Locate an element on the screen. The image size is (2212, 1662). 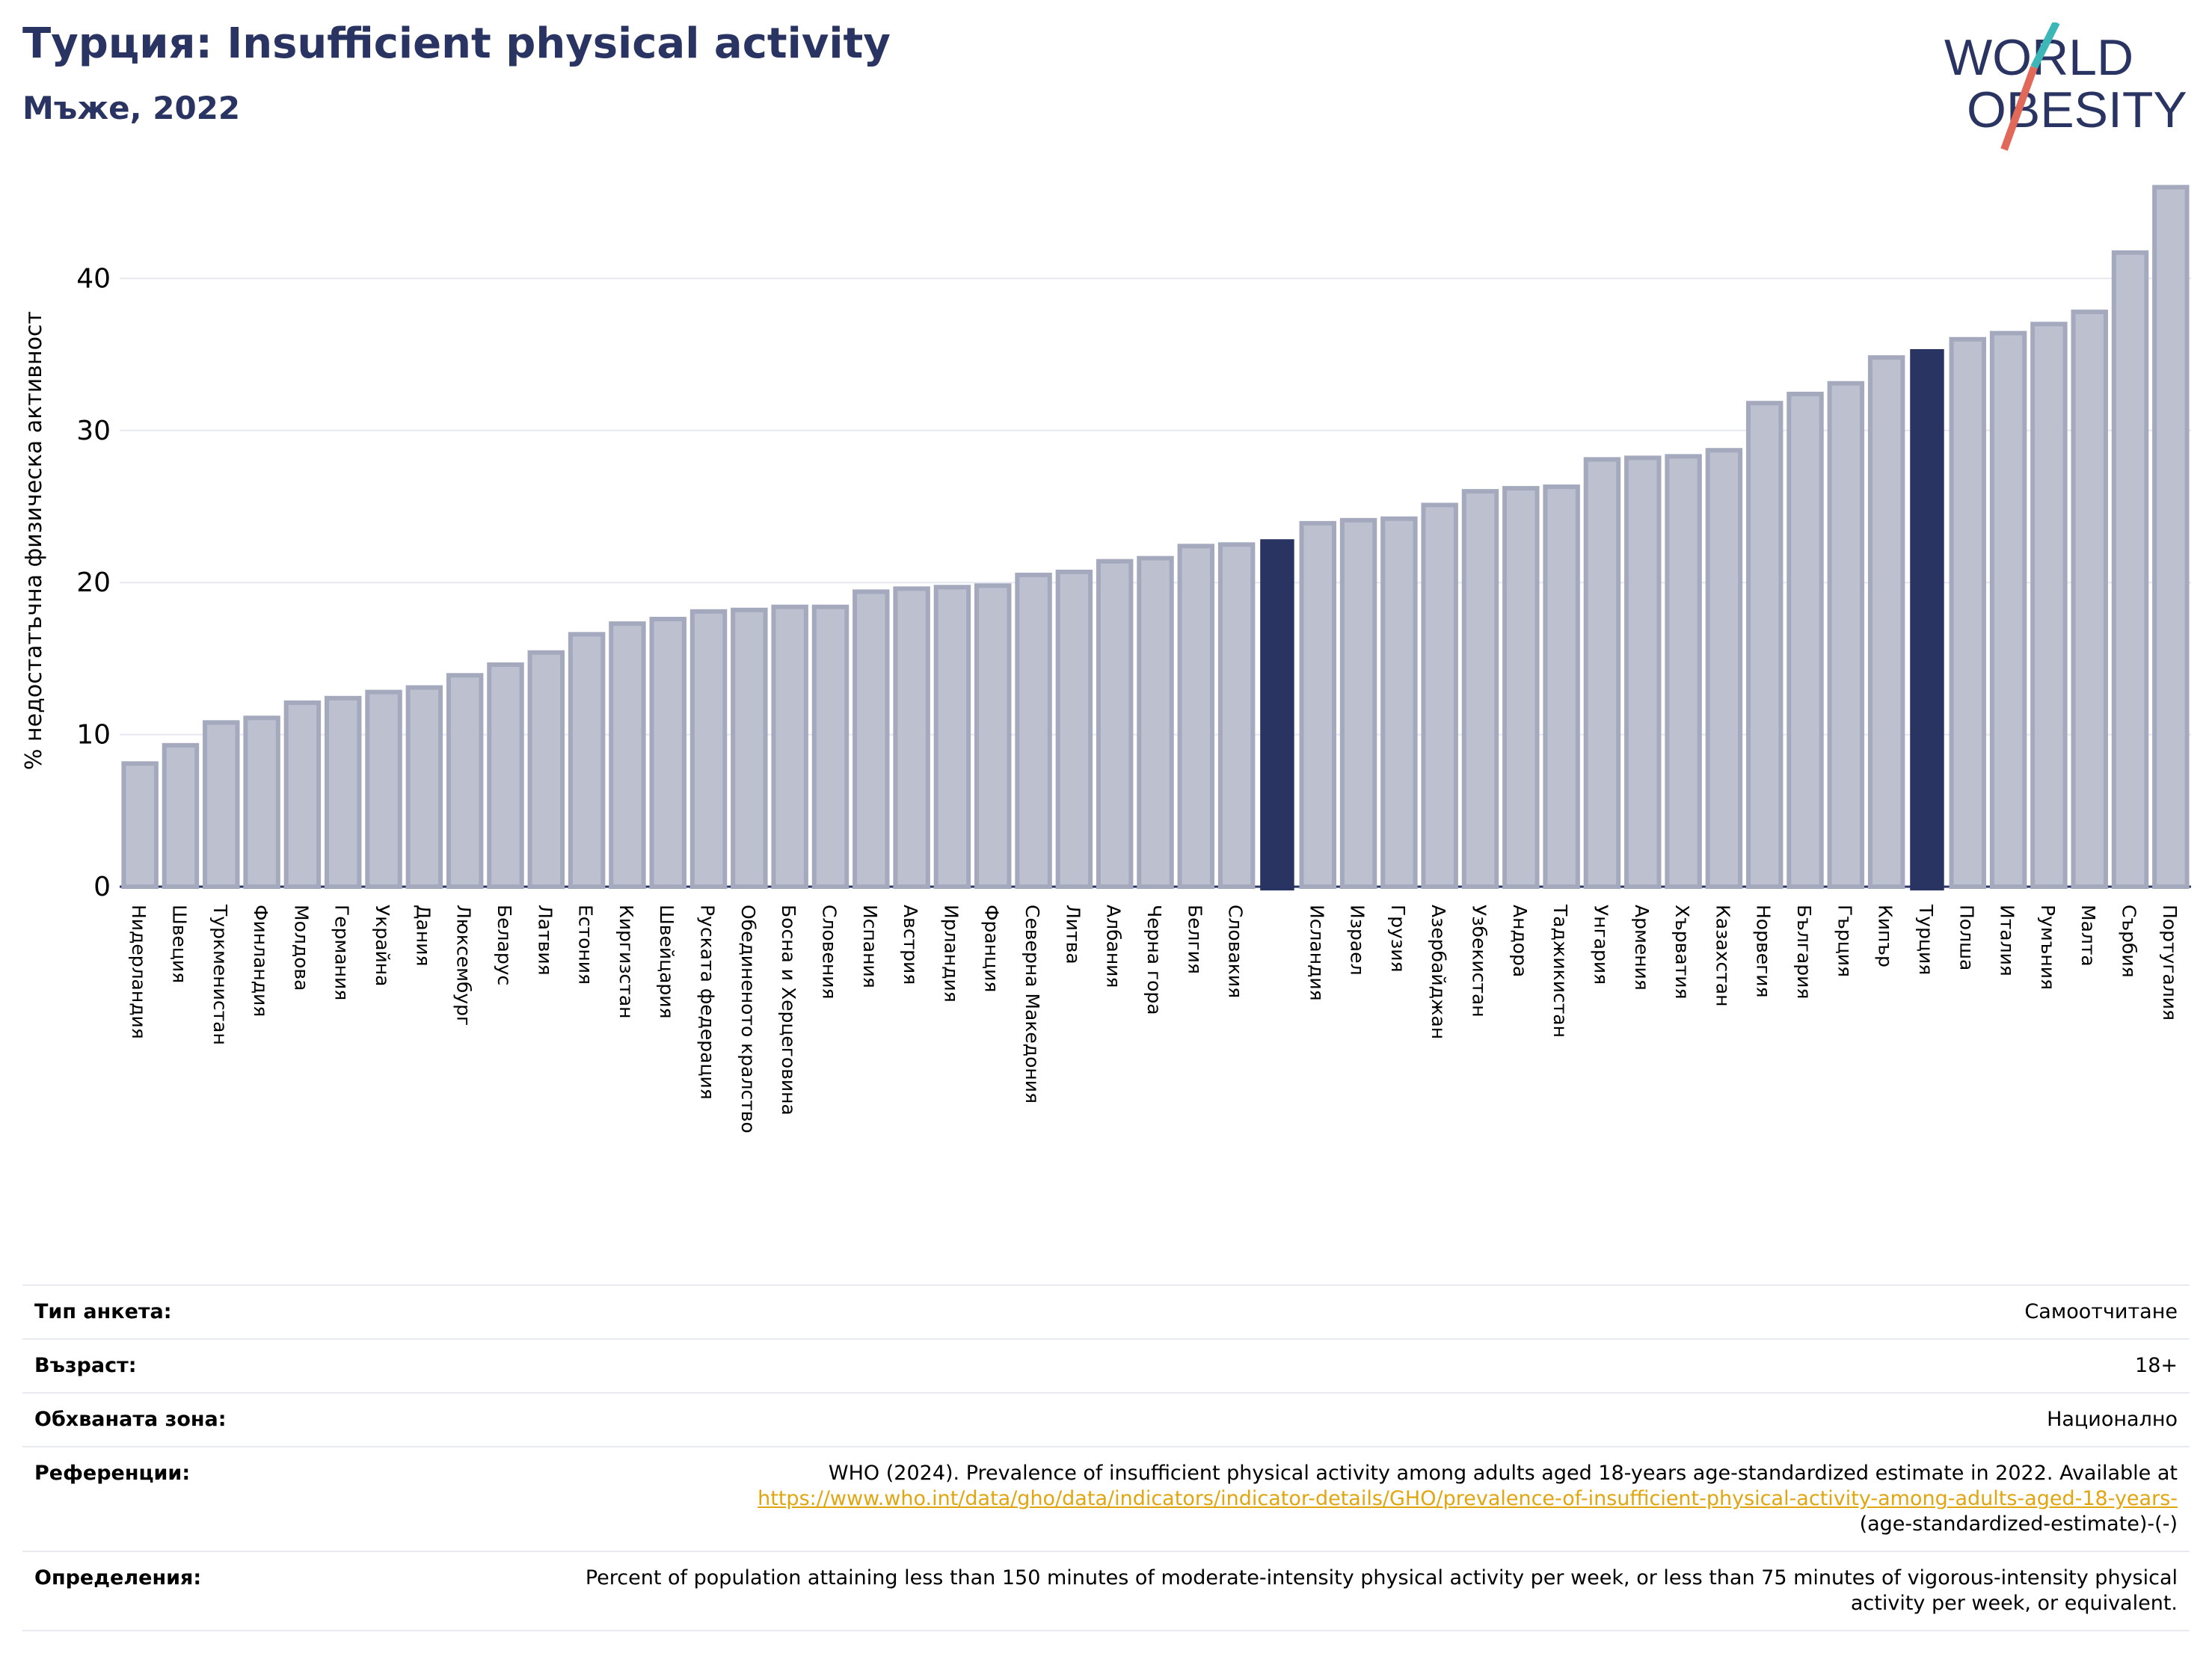
x-tick-label: Гърция is located at coordinates (1844, 941).